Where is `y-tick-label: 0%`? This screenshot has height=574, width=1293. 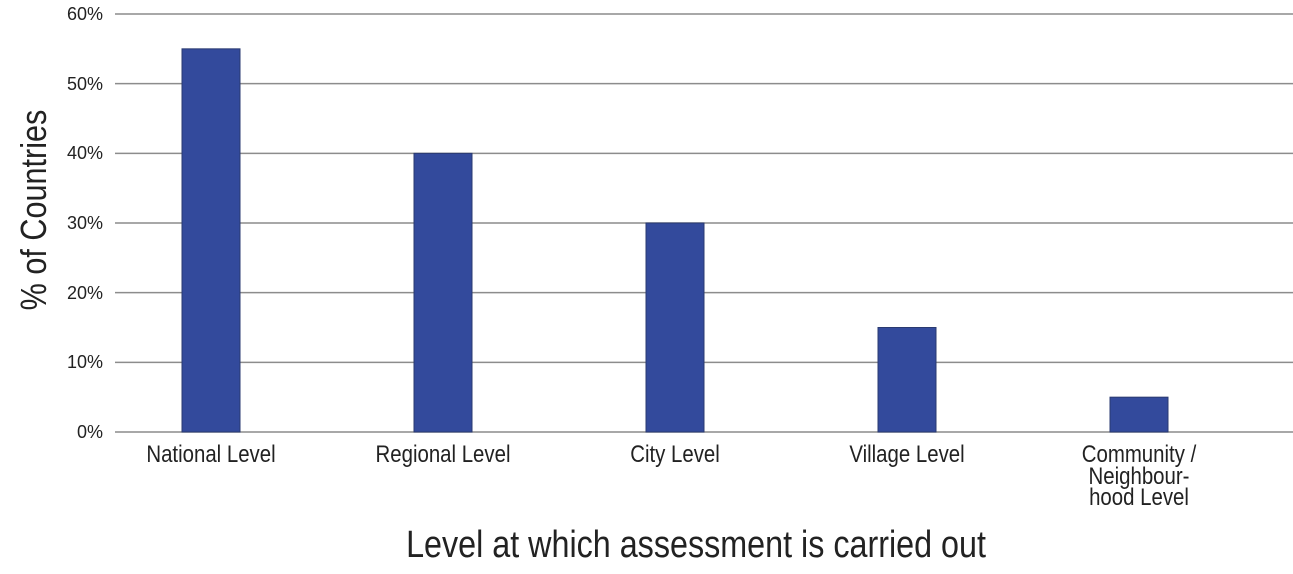
y-tick-label: 0% is located at coordinates (89, 432).